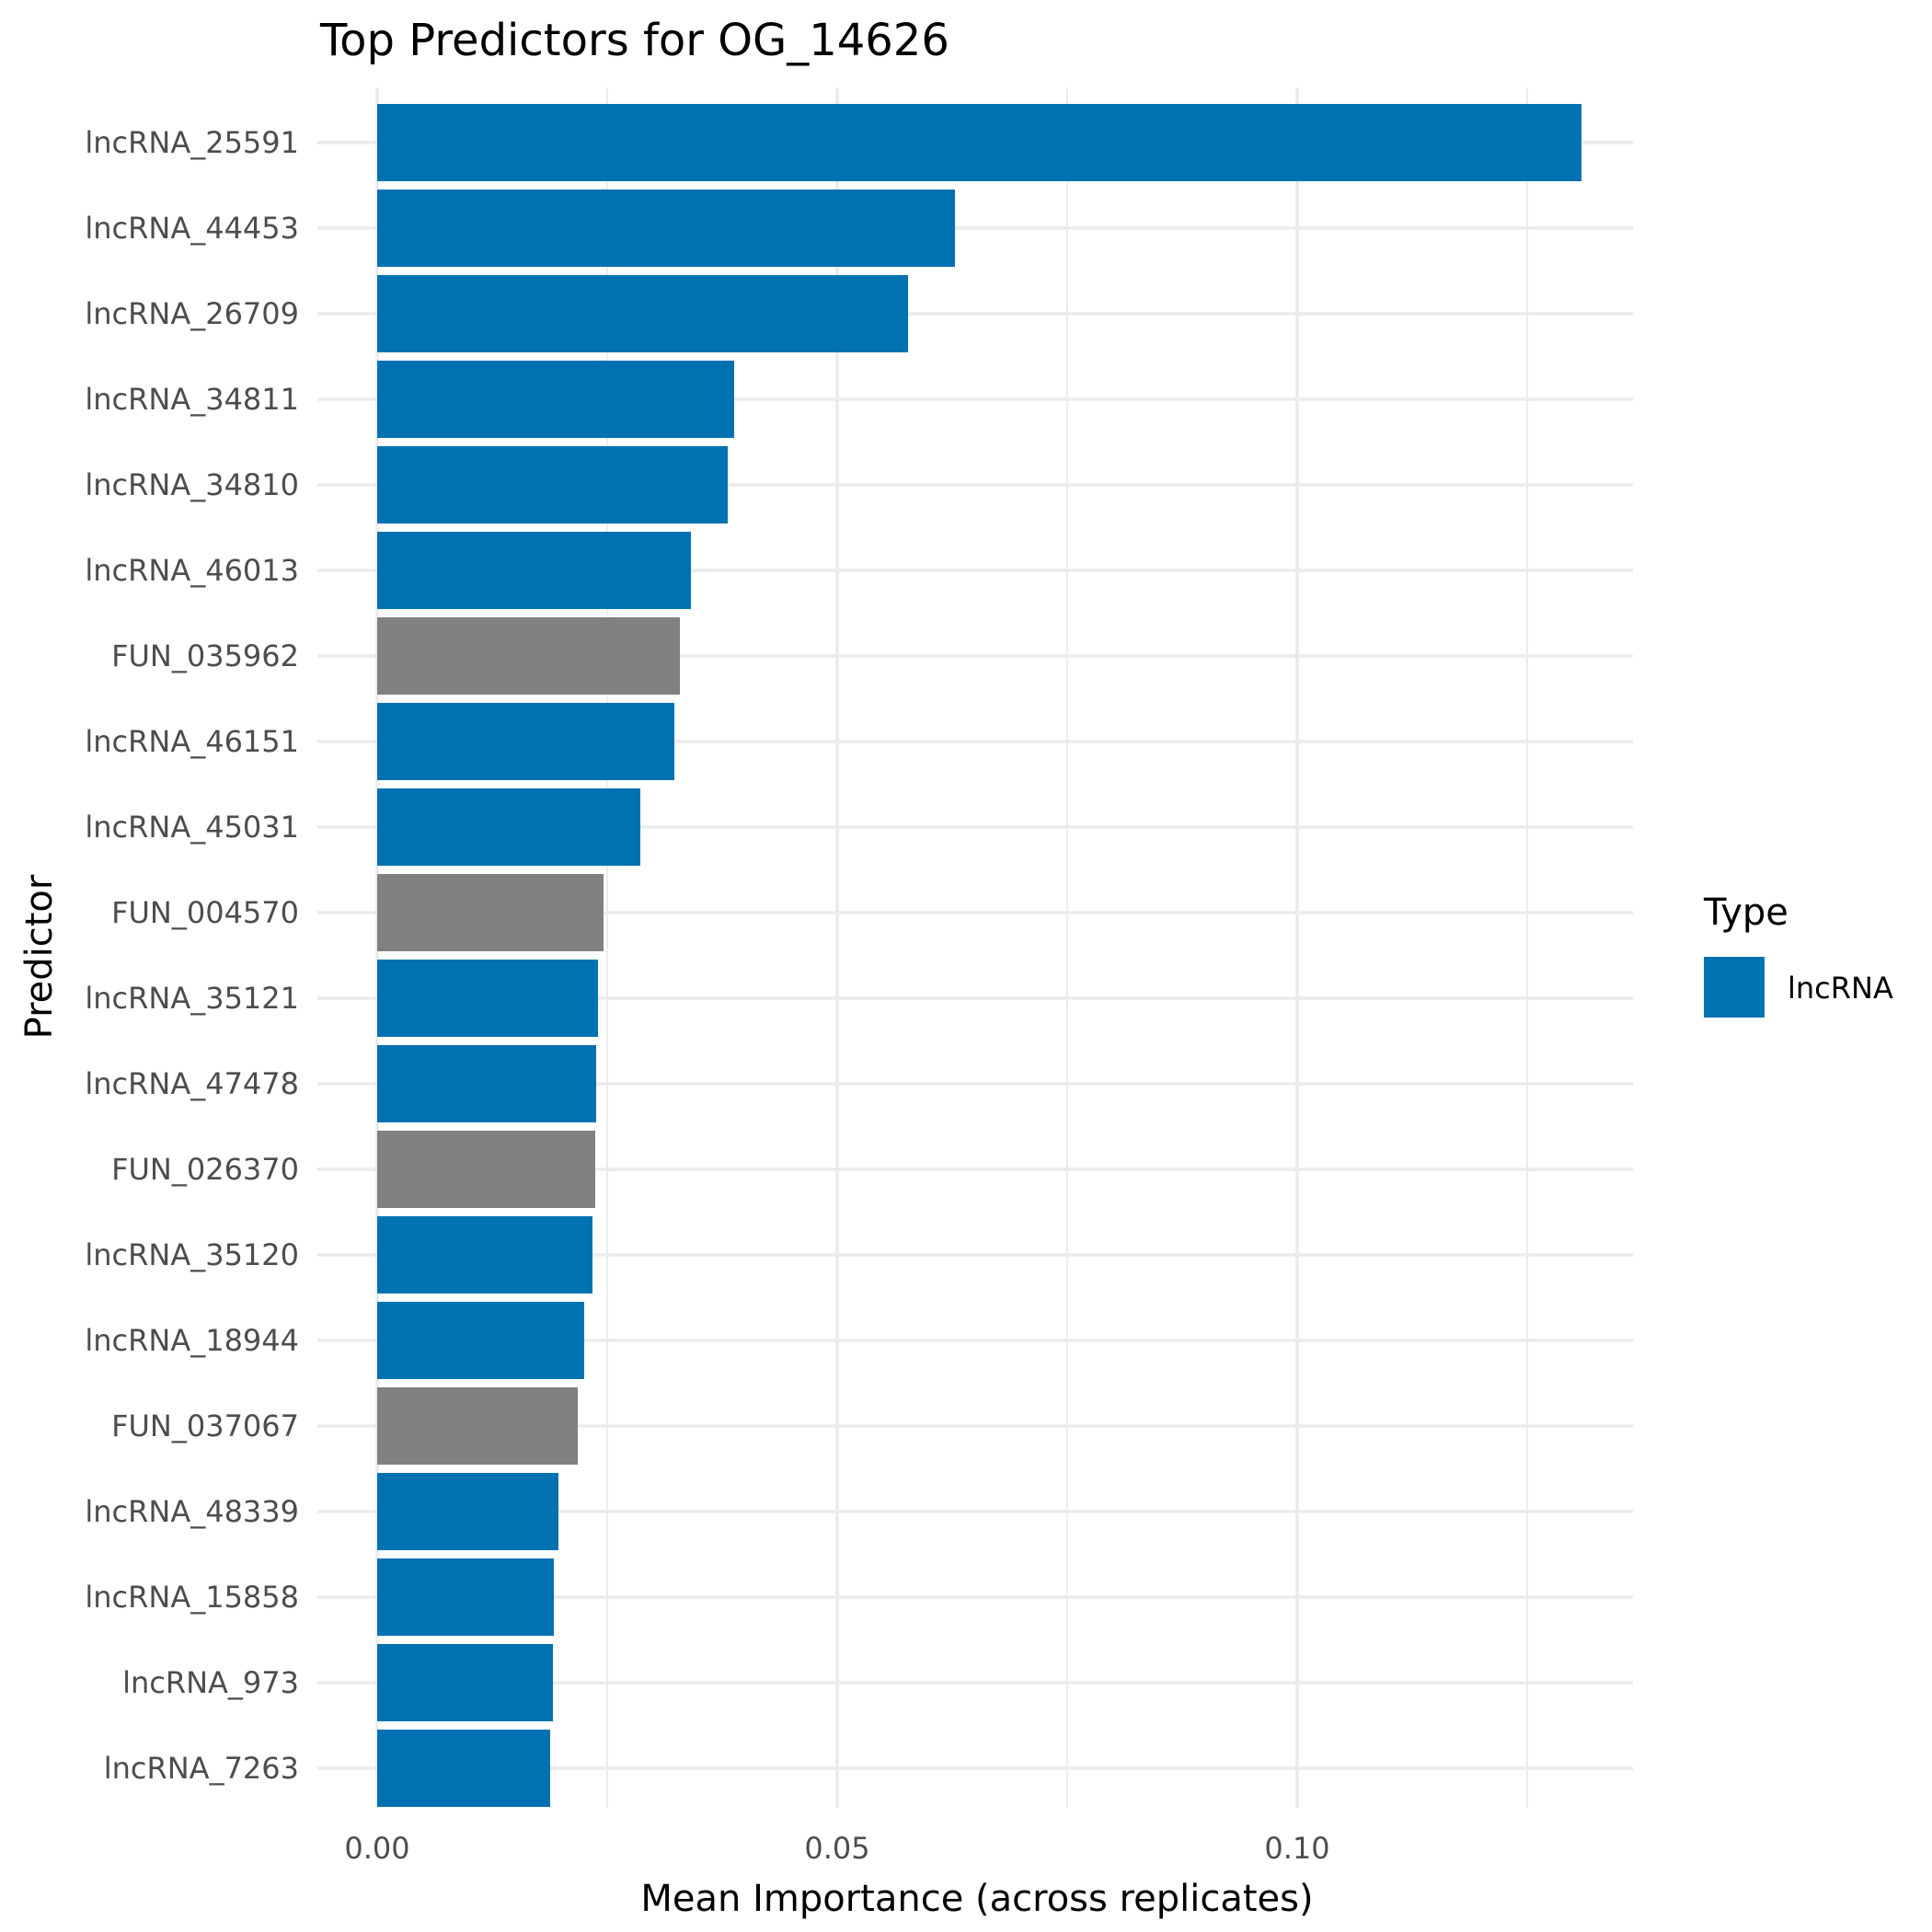 The width and height of the screenshot is (1932, 1932). Describe the element at coordinates (210, 1682) in the screenshot. I see `y-tick-label: lncRNA_973` at that location.